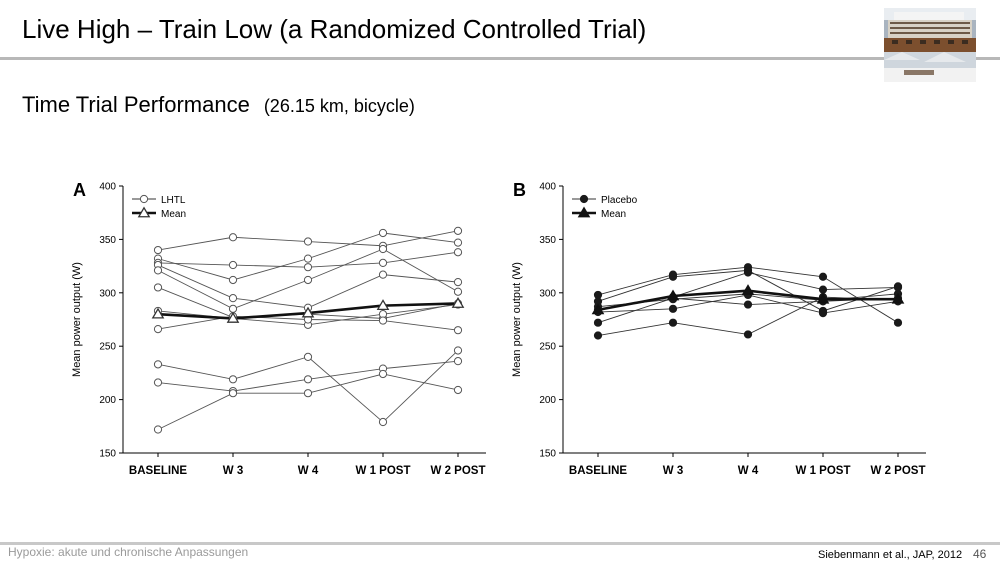  I want to click on x-tick-label: BASELINE, so click(158, 471).